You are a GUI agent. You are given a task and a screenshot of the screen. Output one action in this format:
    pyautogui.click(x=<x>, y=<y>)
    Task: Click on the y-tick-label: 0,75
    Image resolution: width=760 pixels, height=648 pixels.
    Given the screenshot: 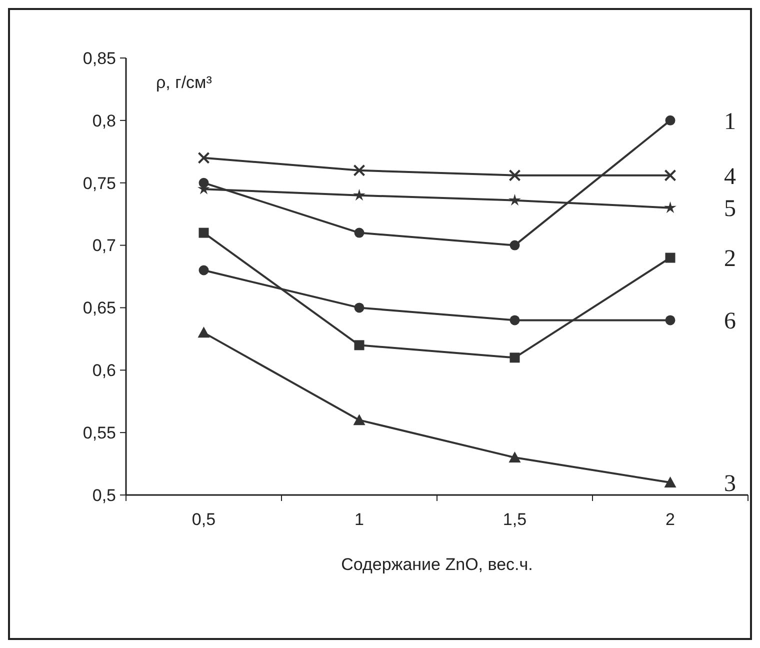 What is the action you would take?
    pyautogui.click(x=99, y=183)
    